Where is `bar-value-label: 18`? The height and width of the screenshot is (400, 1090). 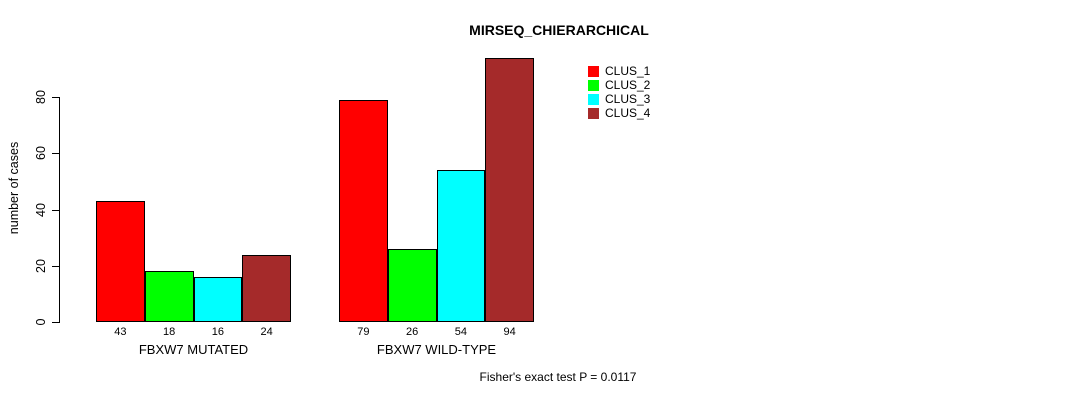
bar-value-label: 18 is located at coordinates (169, 332).